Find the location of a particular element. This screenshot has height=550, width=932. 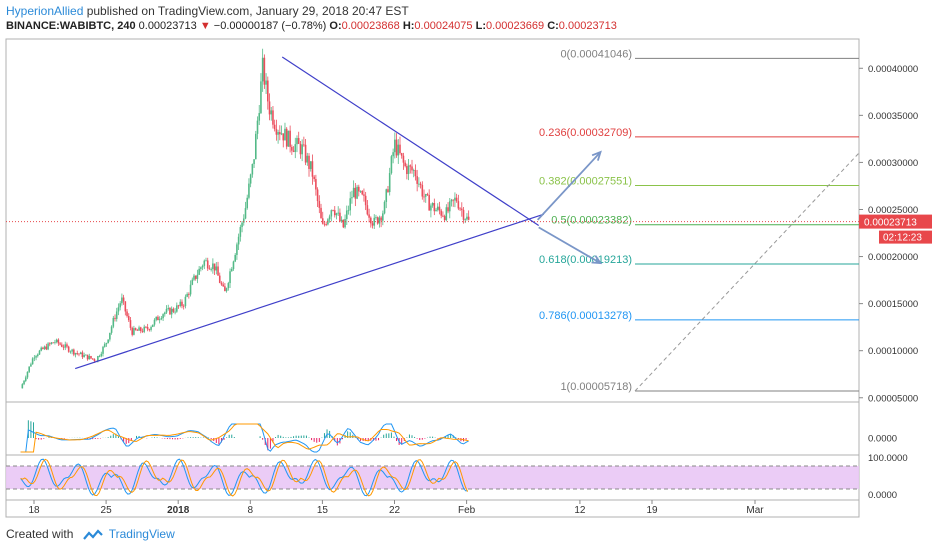

close-value: 0.00023713 is located at coordinates (587, 26).